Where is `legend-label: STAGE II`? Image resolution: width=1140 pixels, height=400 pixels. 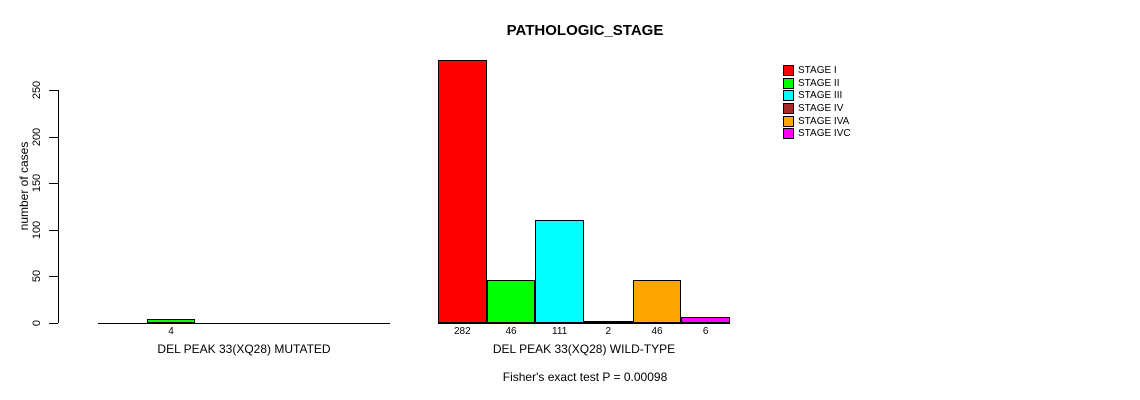 legend-label: STAGE II is located at coordinates (819, 83).